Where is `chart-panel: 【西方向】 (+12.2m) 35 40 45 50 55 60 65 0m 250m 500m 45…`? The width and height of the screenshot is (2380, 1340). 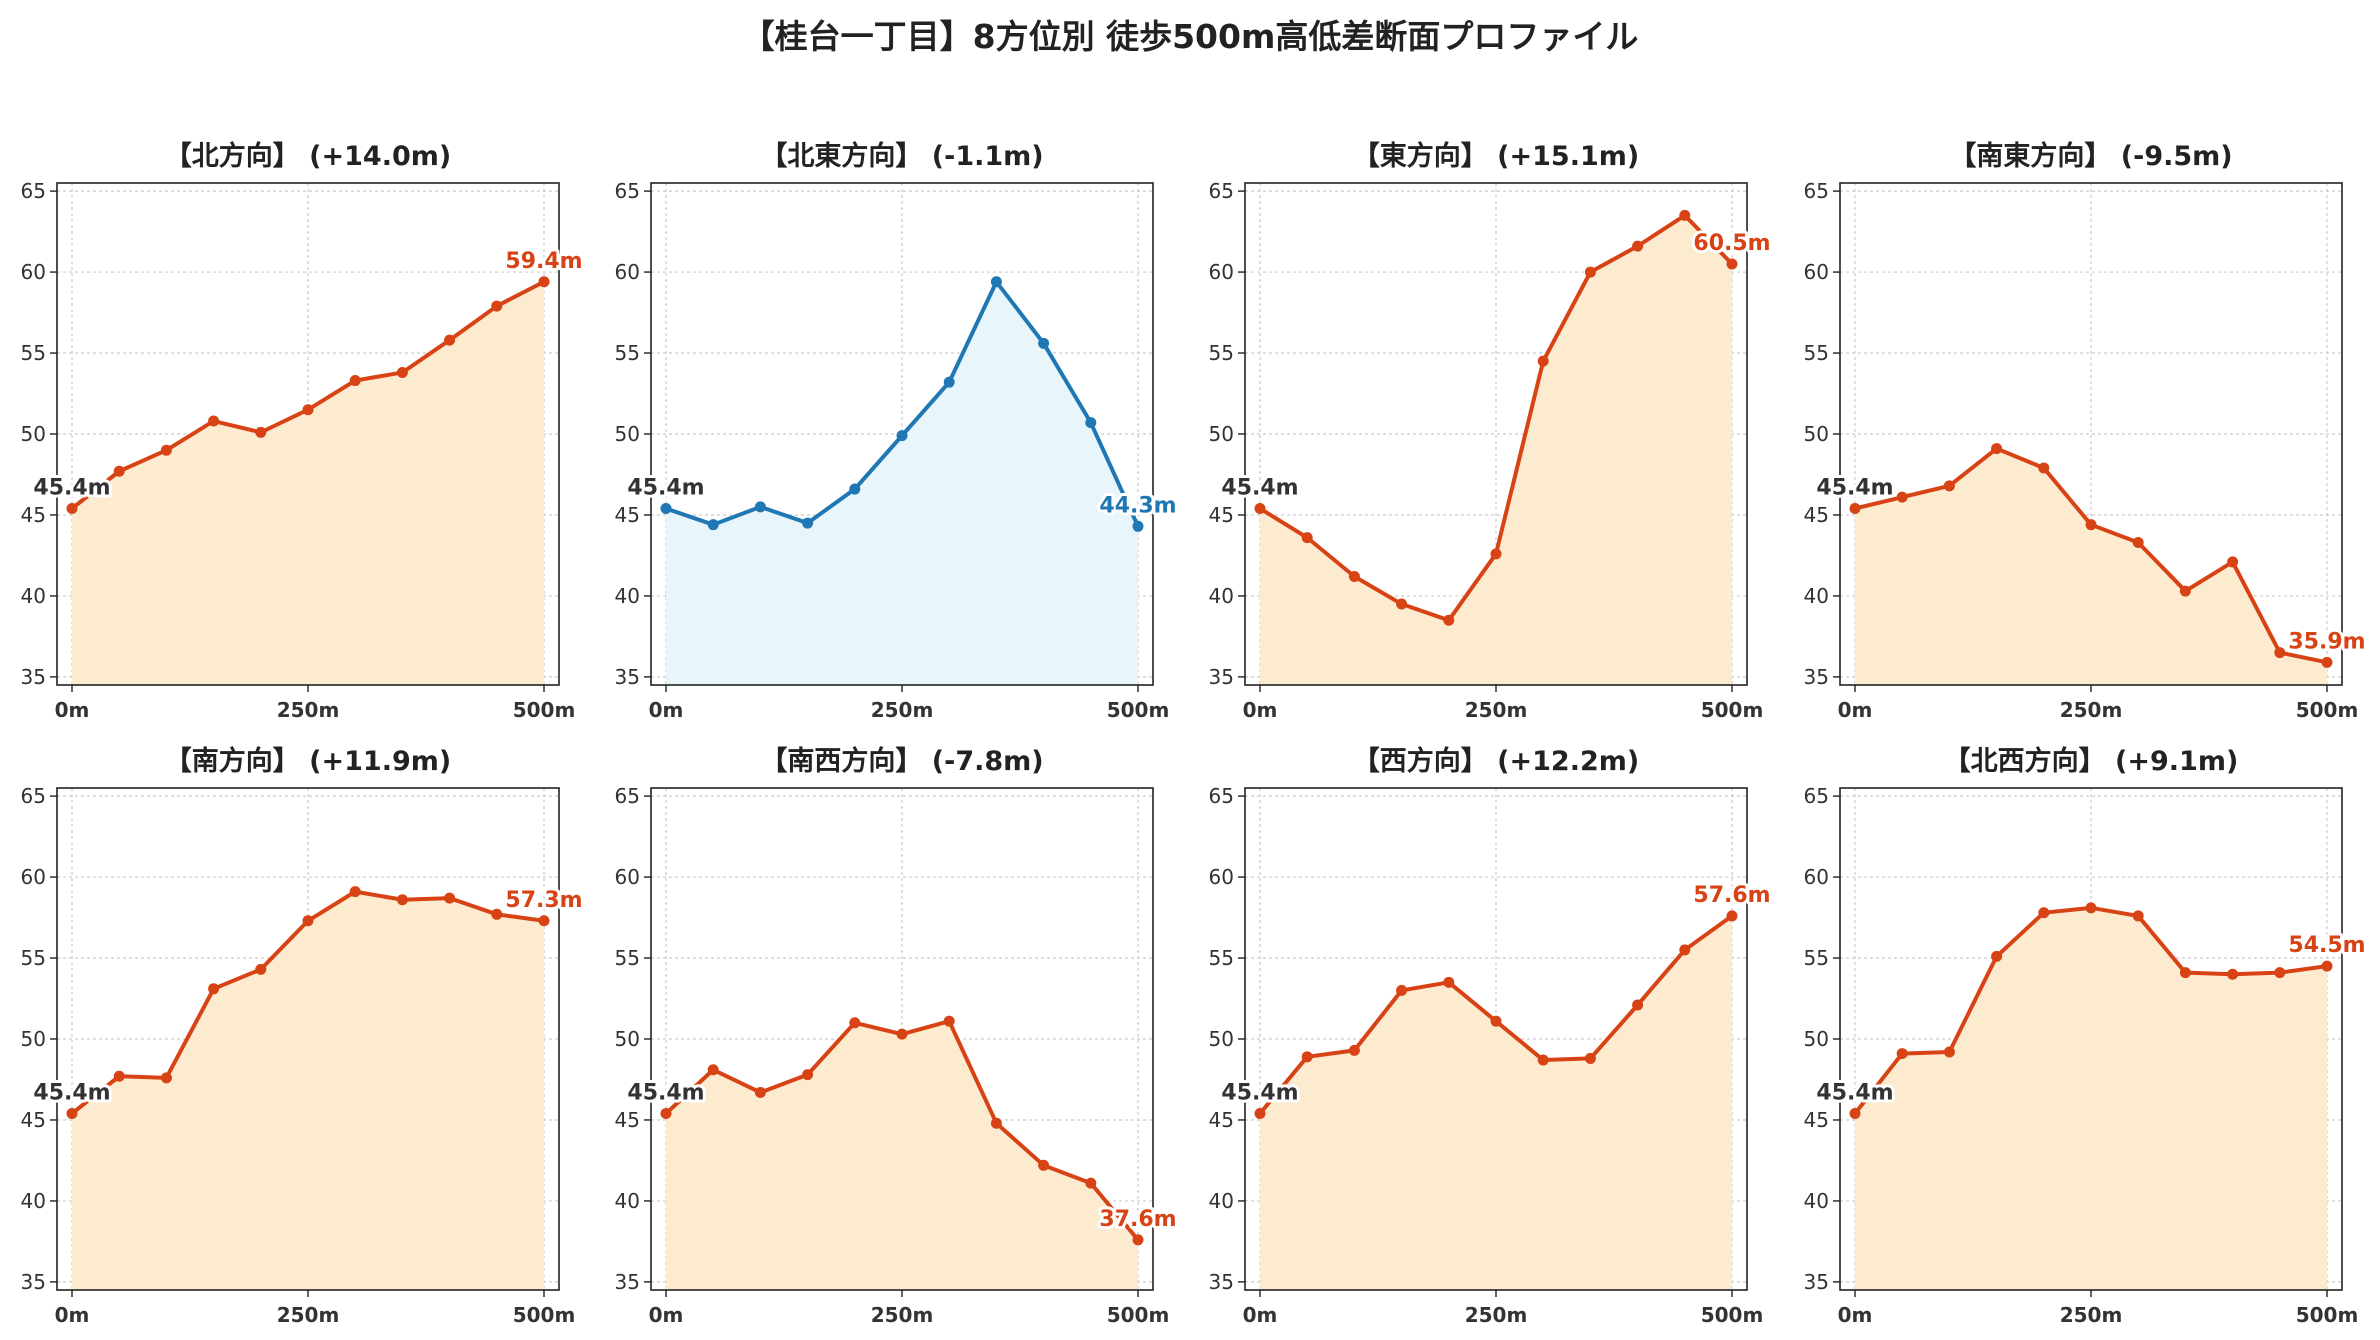 chart-panel: 【西方向】 (+12.2m) 35 40 45 50 55 60 65 0m 250m 500m 45… is located at coordinates (1491, 1036).